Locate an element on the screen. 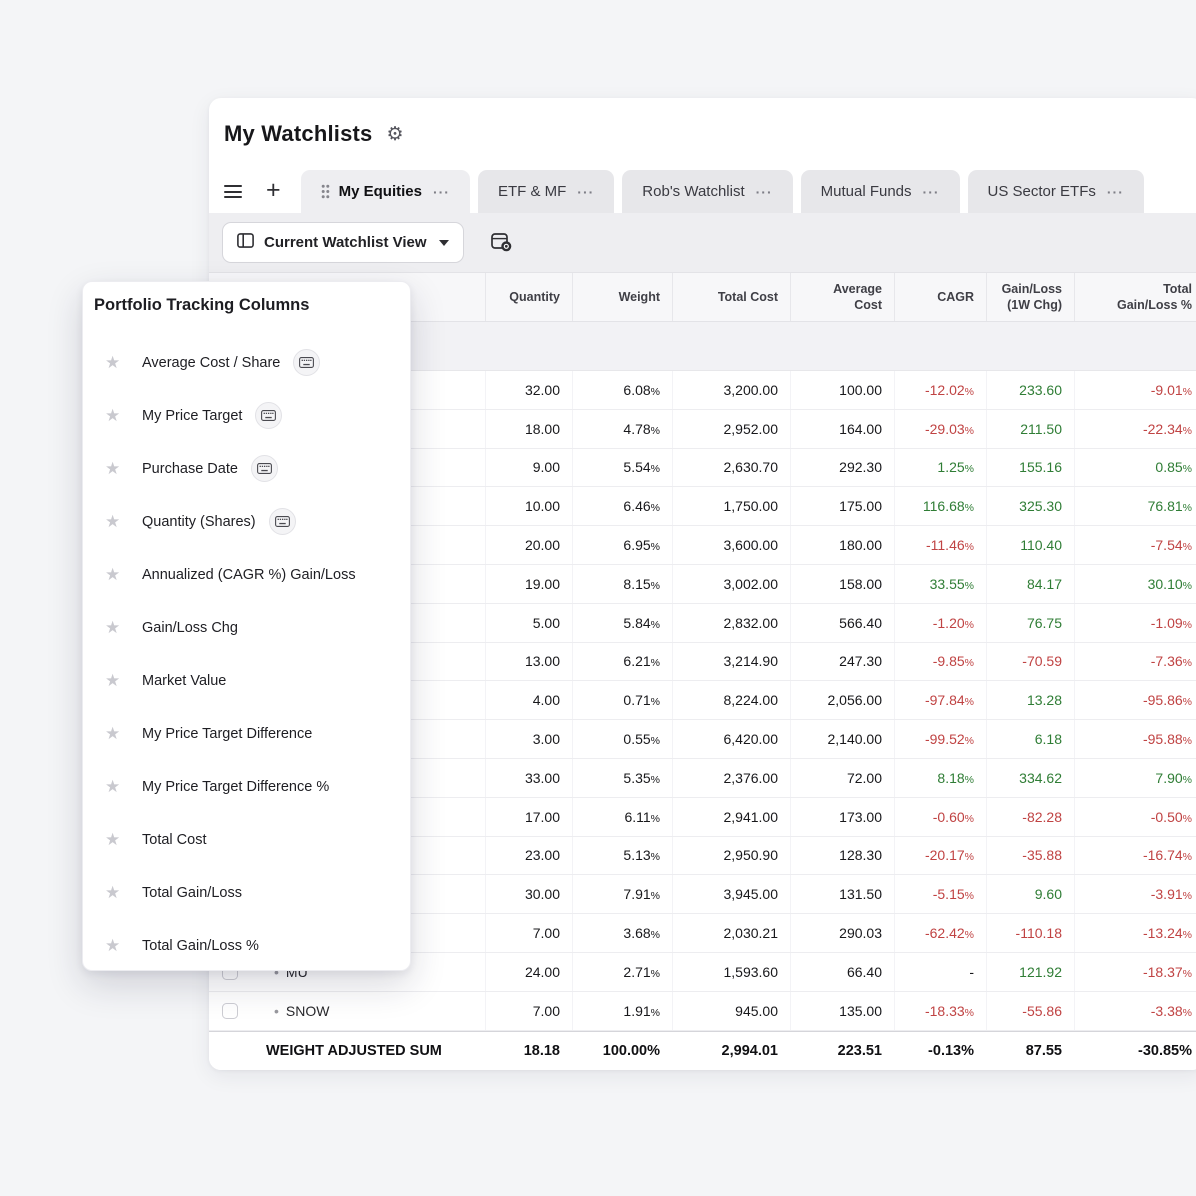 Image resolution: width=1196 pixels, height=1196 pixels. tab-label: ETF & MF is located at coordinates (532, 191).